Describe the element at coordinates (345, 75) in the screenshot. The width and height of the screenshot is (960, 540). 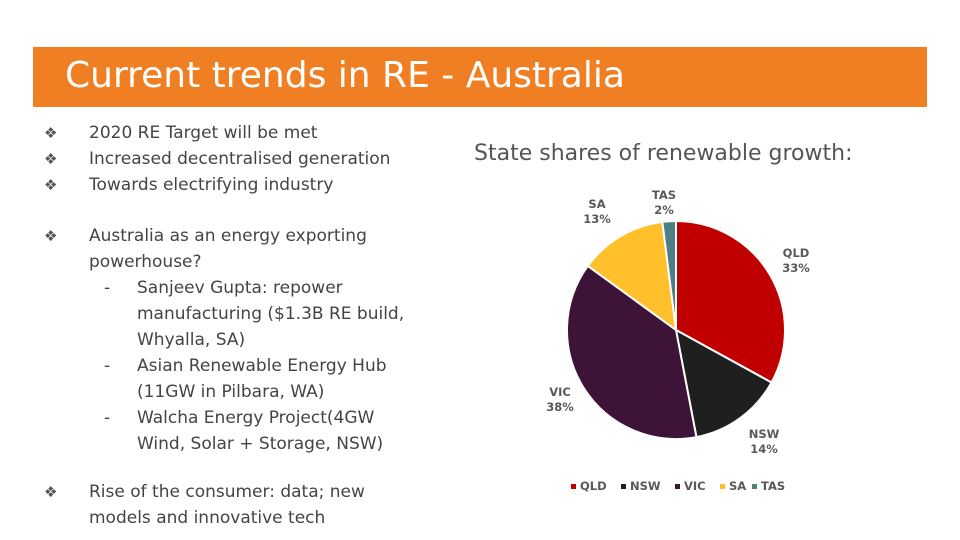
I see `slide-title: Current trends in RE - Australia` at that location.